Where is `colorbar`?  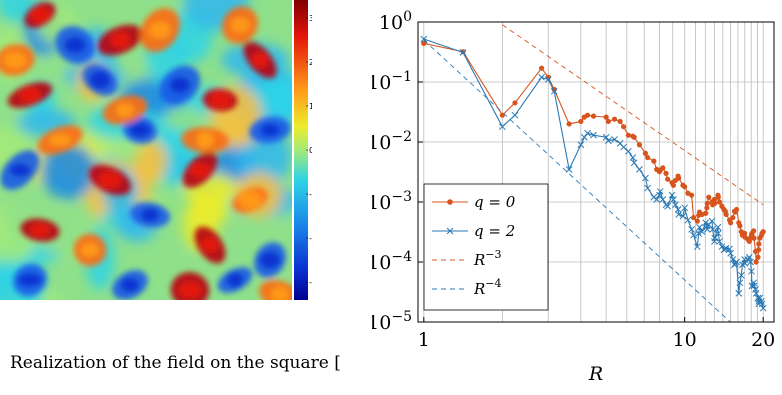 colorbar is located at coordinates (301, 150).